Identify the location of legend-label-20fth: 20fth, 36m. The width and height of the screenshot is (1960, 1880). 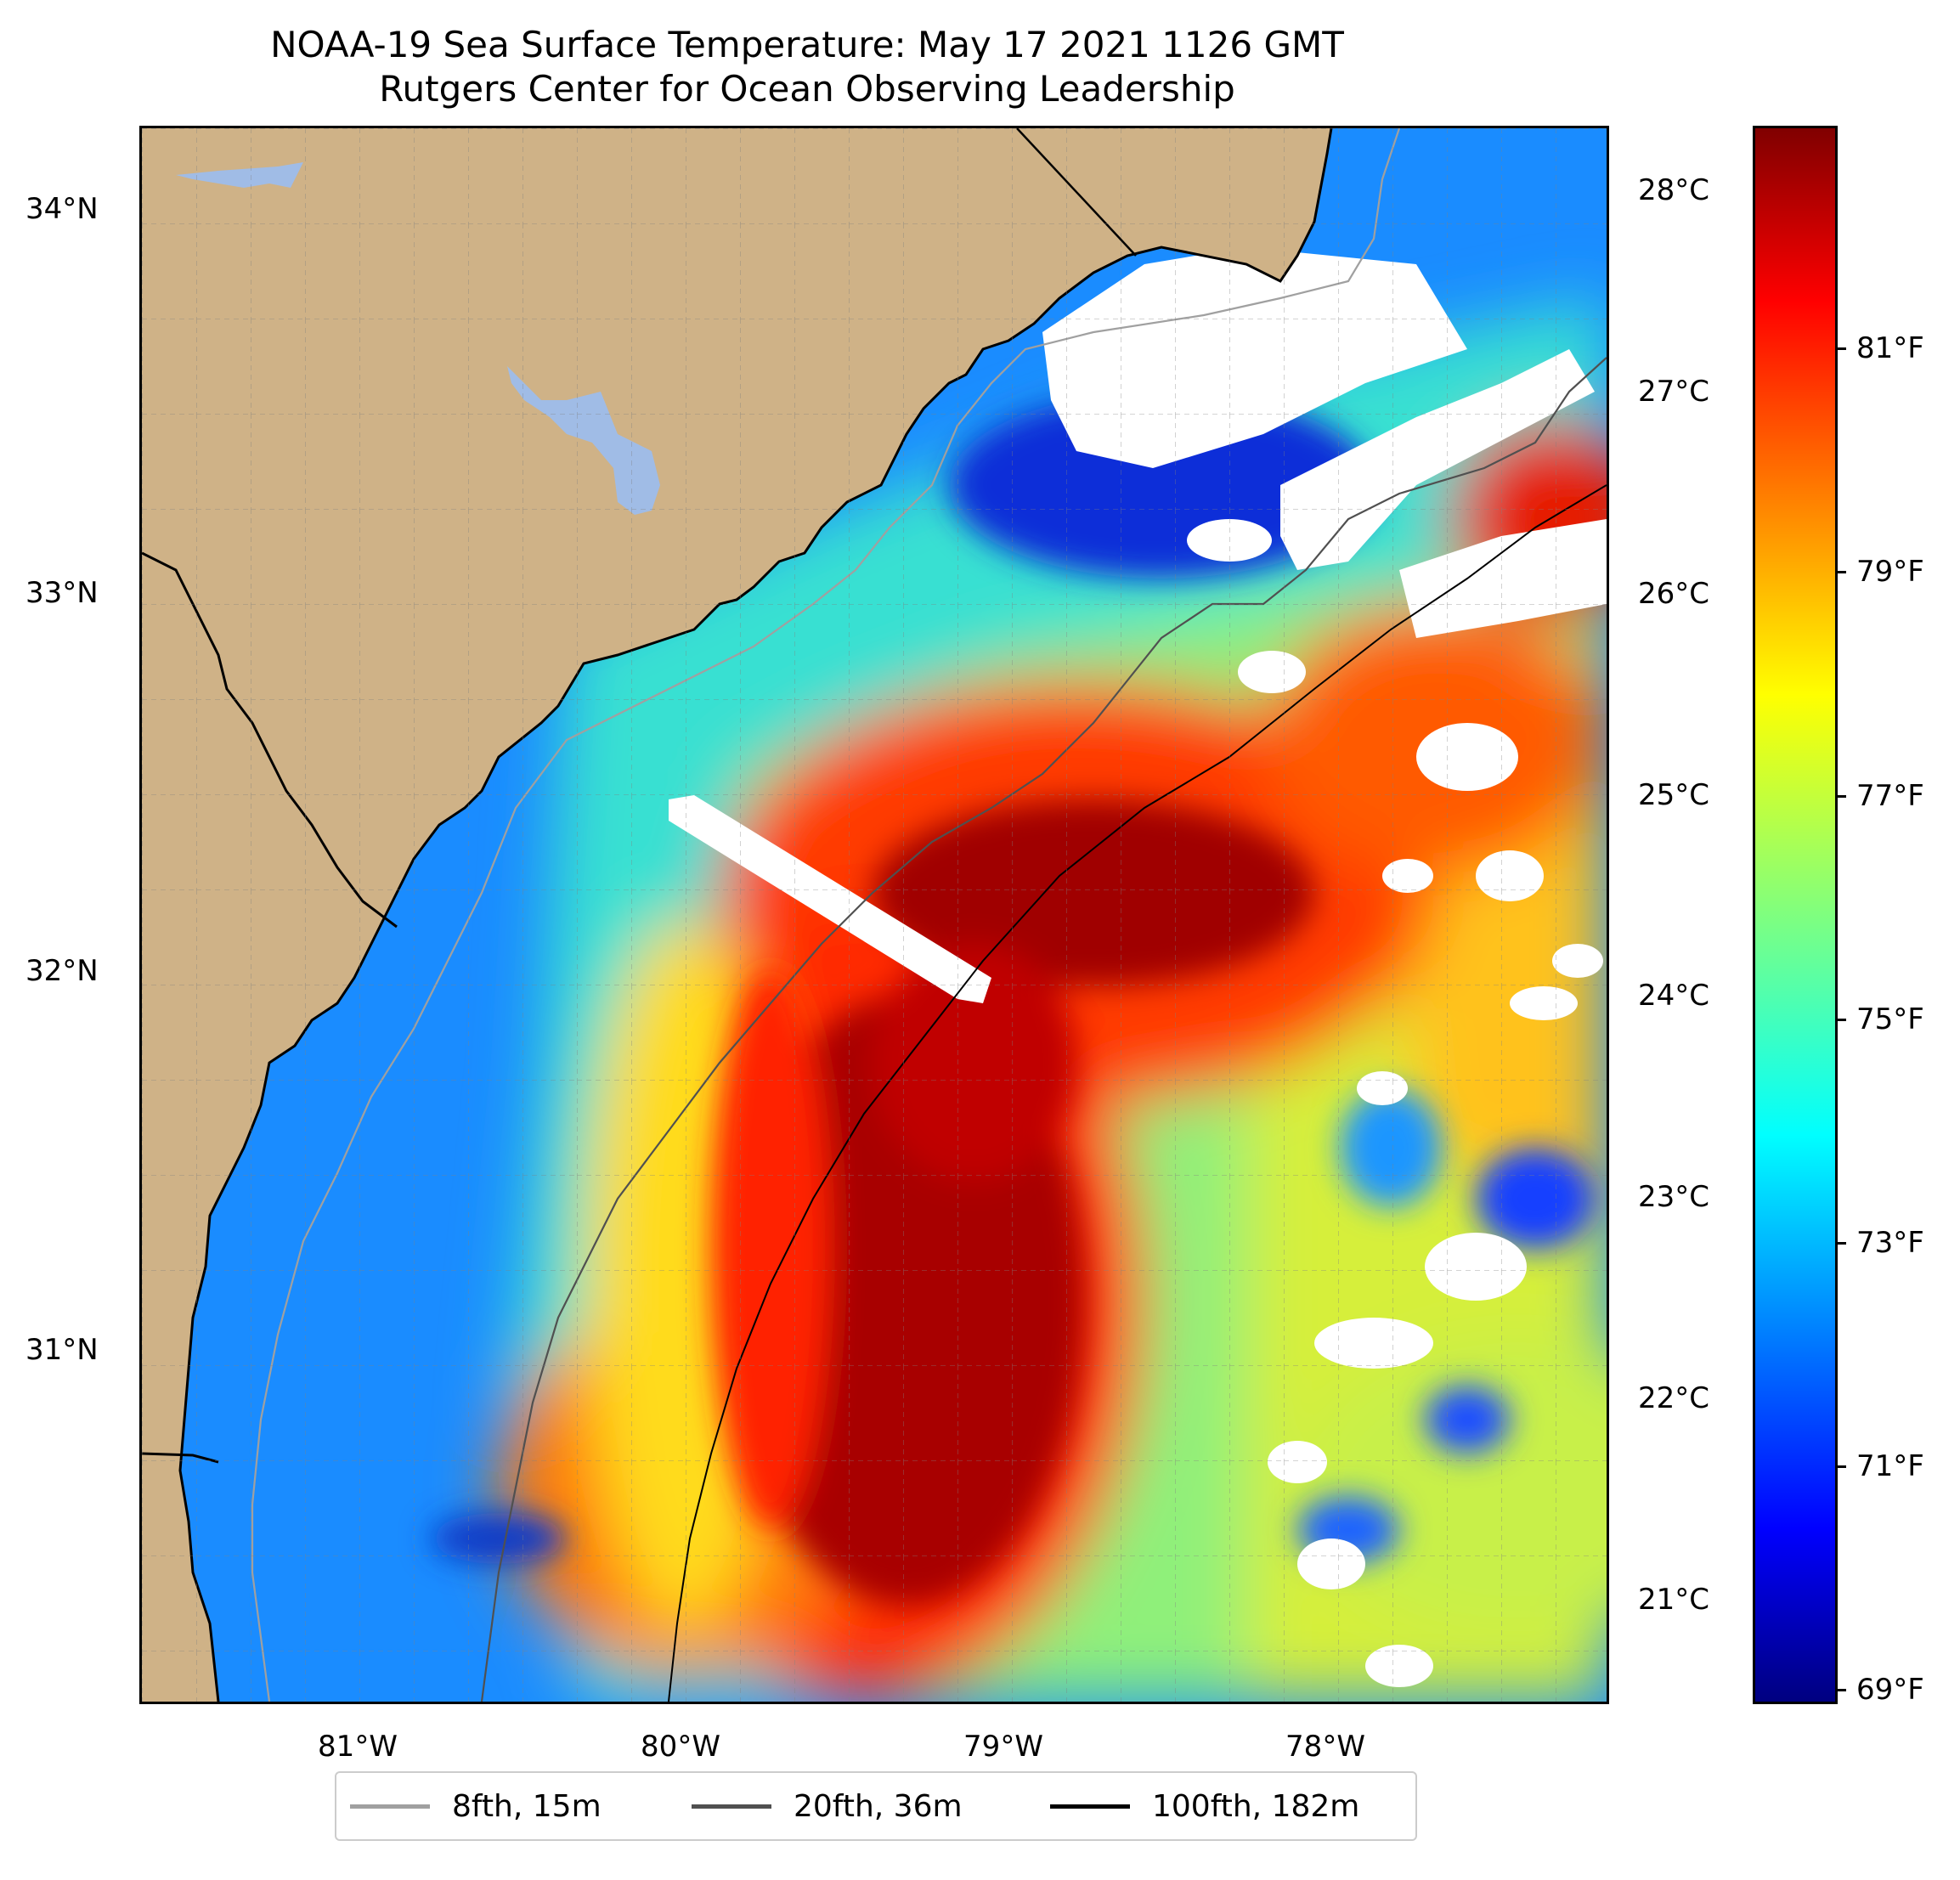
(878, 1806).